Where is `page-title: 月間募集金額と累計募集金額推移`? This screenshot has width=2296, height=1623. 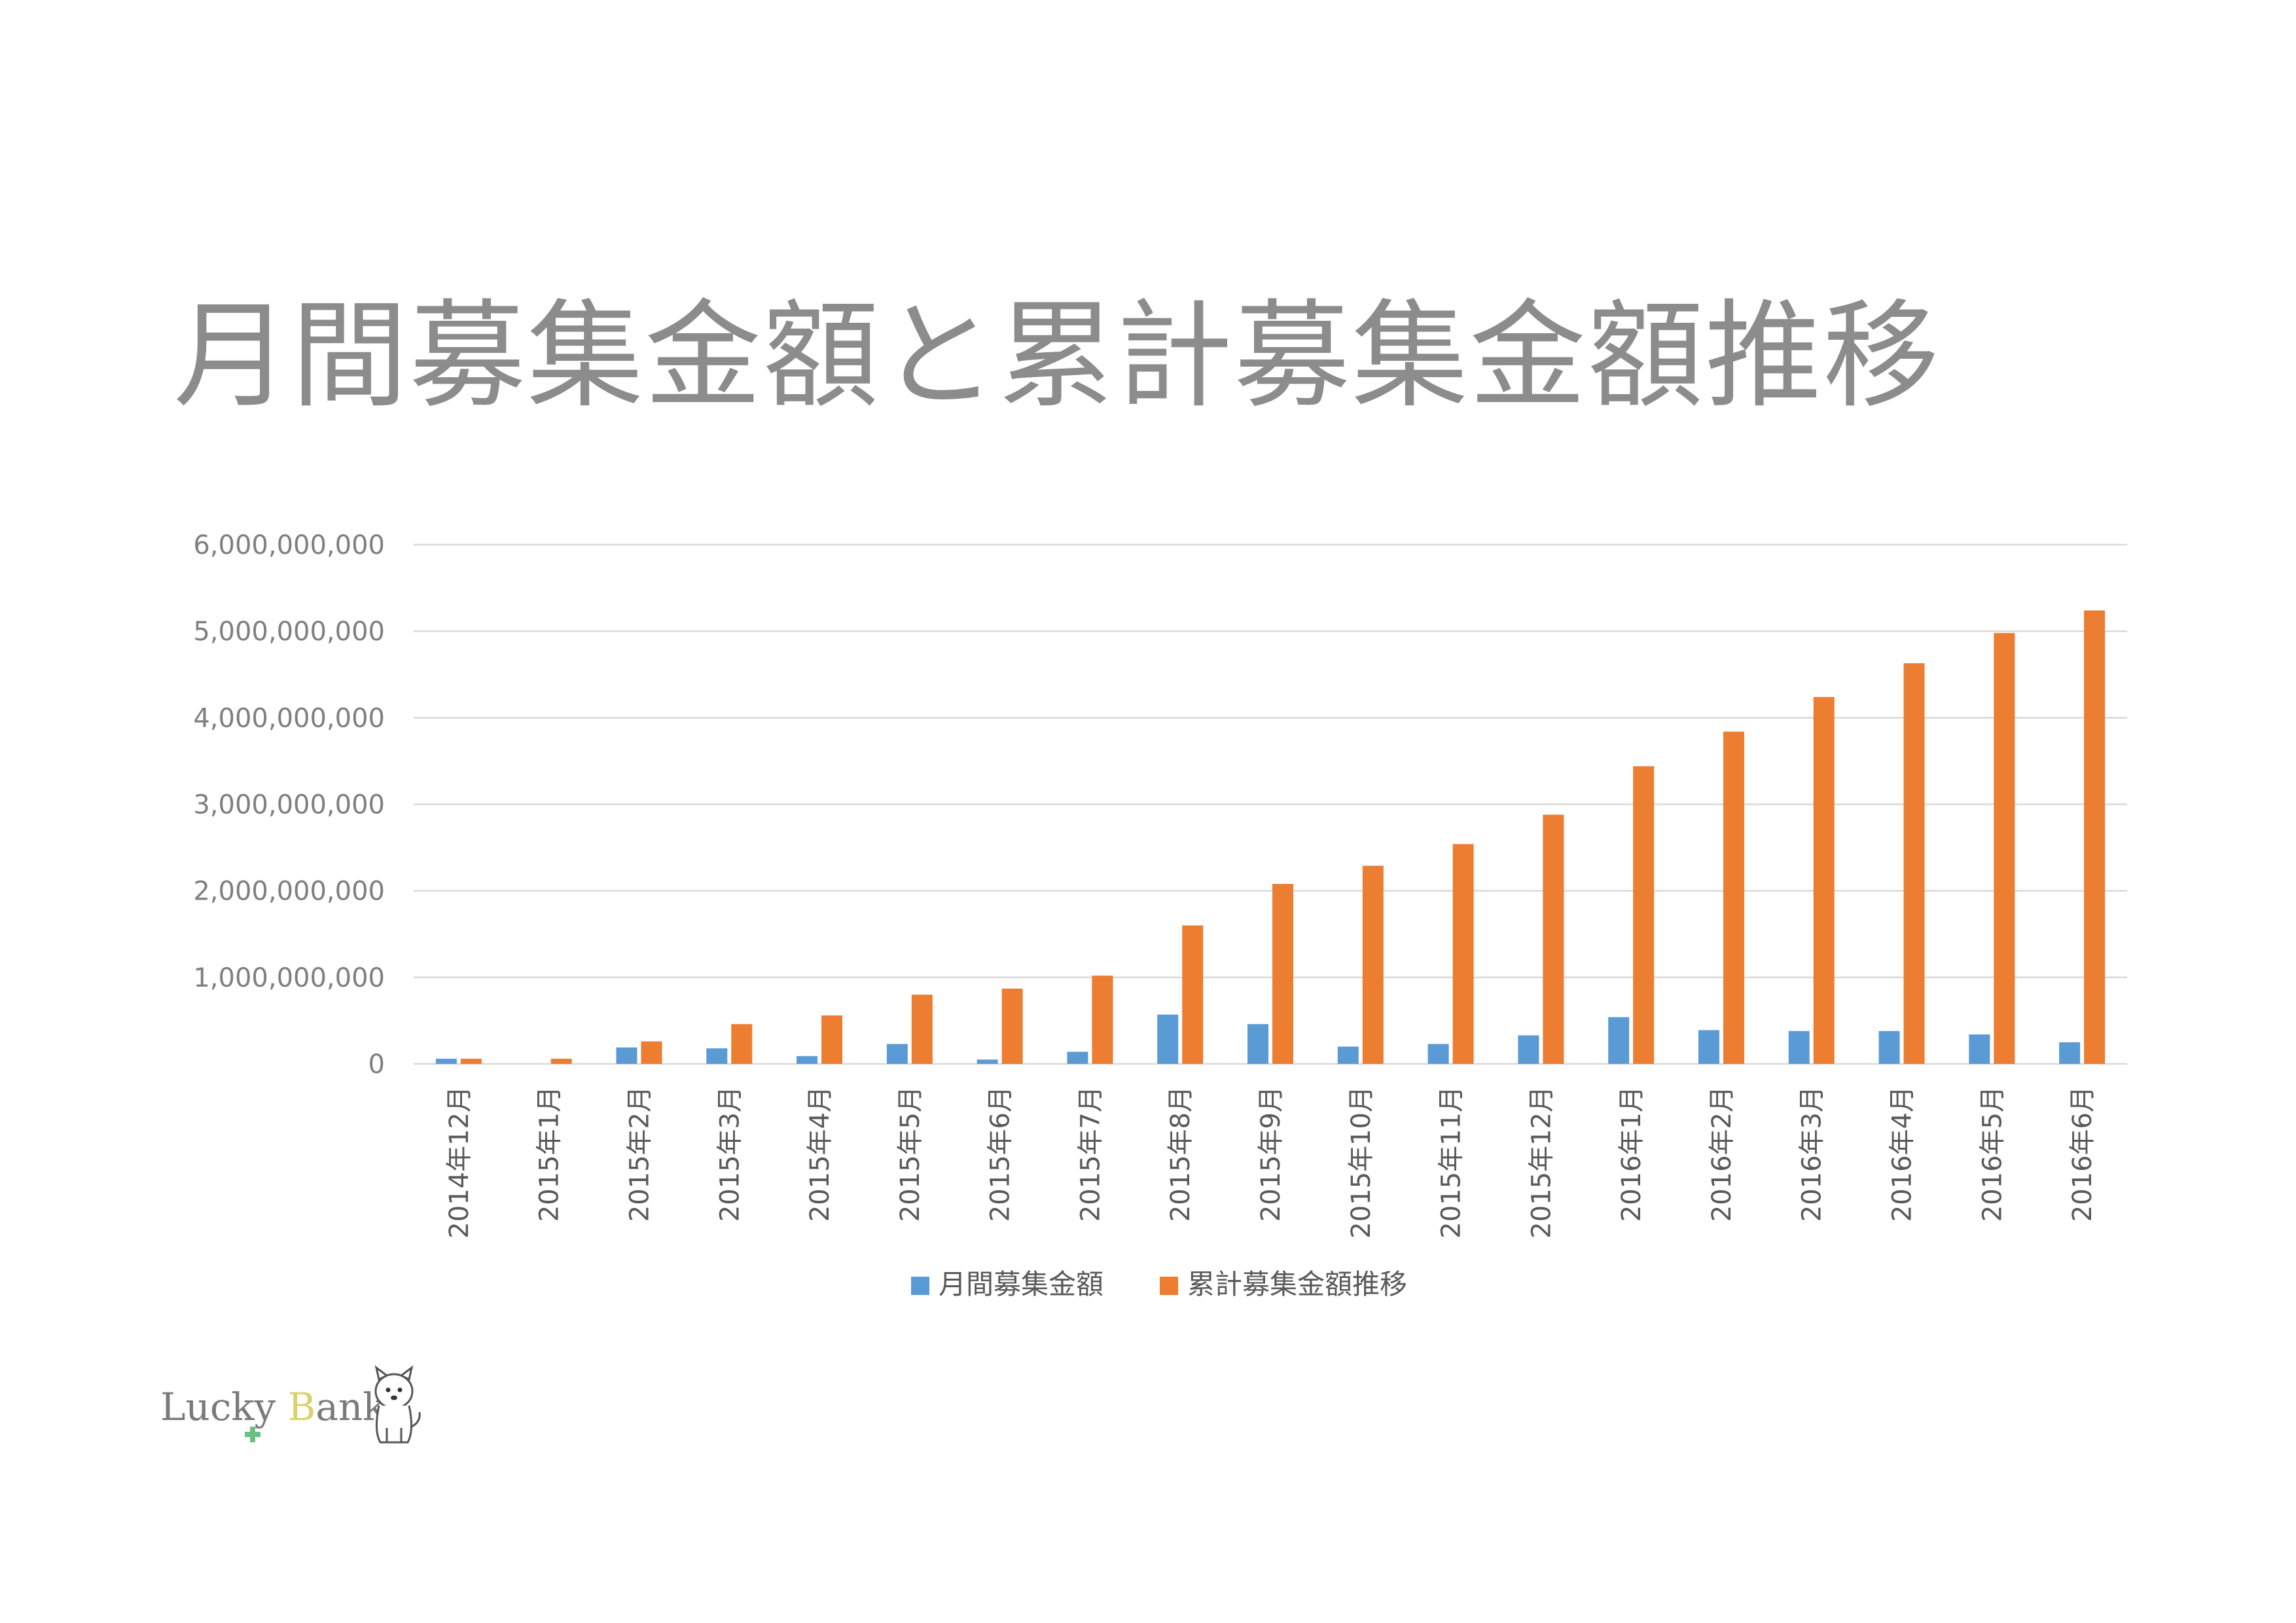
page-title: 月間募集金額と累計募集金額推移 is located at coordinates (1057, 356).